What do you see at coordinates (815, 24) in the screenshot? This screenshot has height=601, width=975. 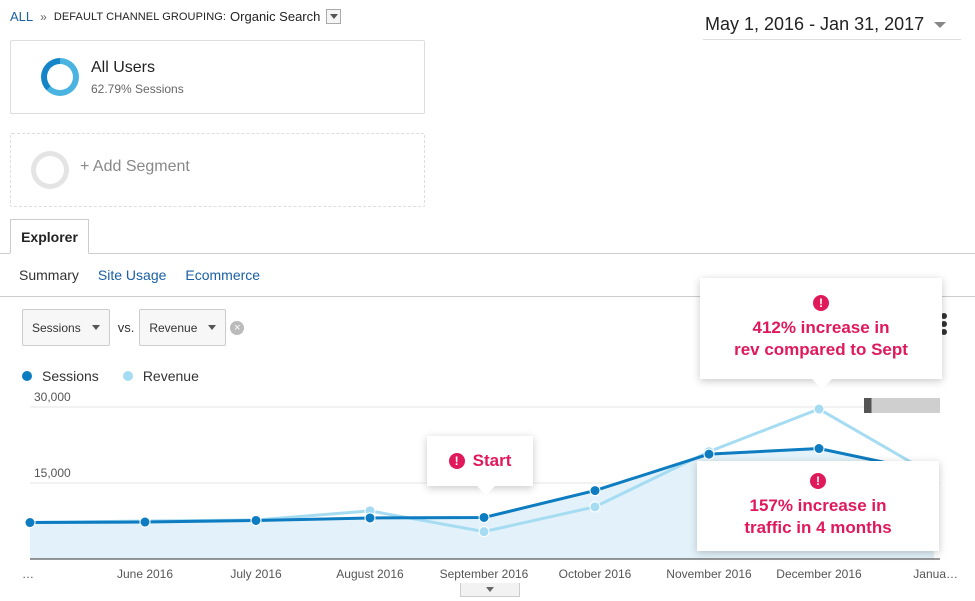 I see `date-range-label: May 1, 2016 - Jan 31, 2017` at bounding box center [815, 24].